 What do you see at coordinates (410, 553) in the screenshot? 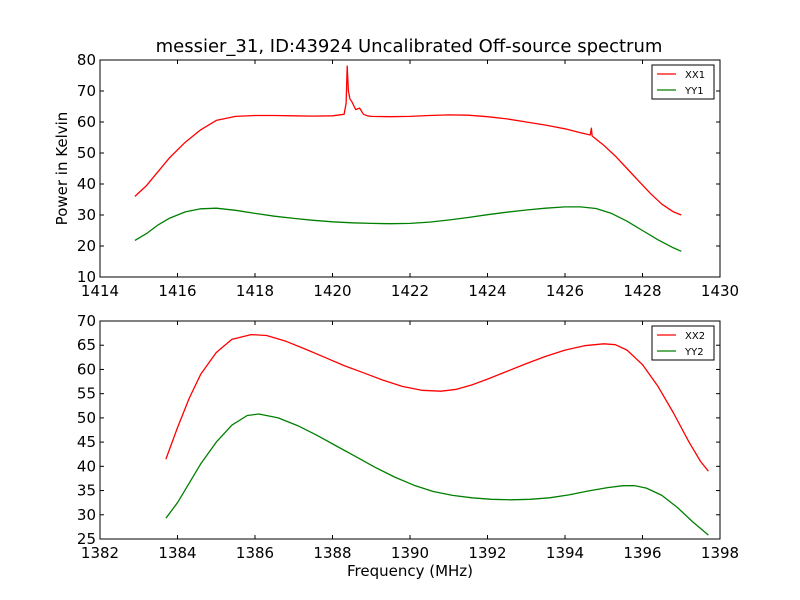
I see `x-tick-label: 1390` at bounding box center [410, 553].